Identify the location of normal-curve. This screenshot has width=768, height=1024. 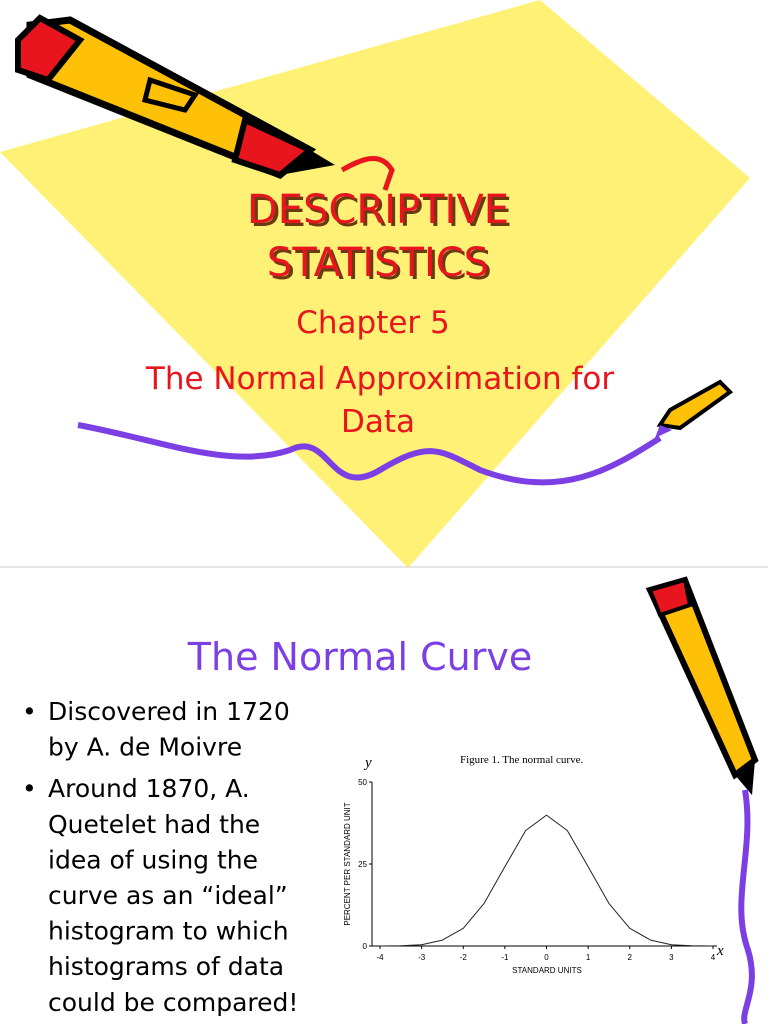
(546, 880).